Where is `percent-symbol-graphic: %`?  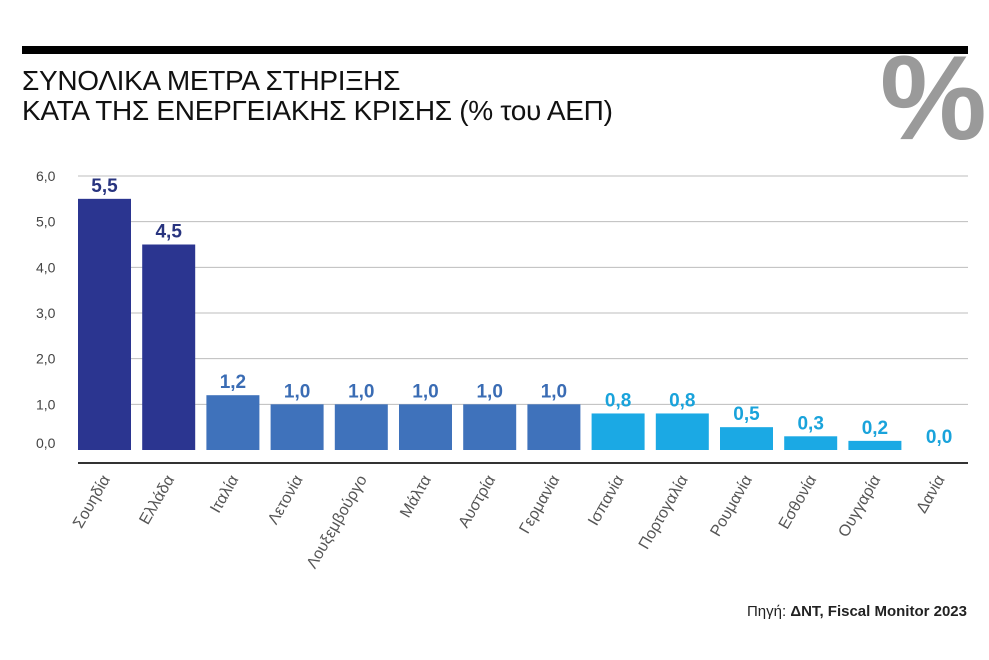
percent-symbol-graphic: % is located at coordinates (933, 98).